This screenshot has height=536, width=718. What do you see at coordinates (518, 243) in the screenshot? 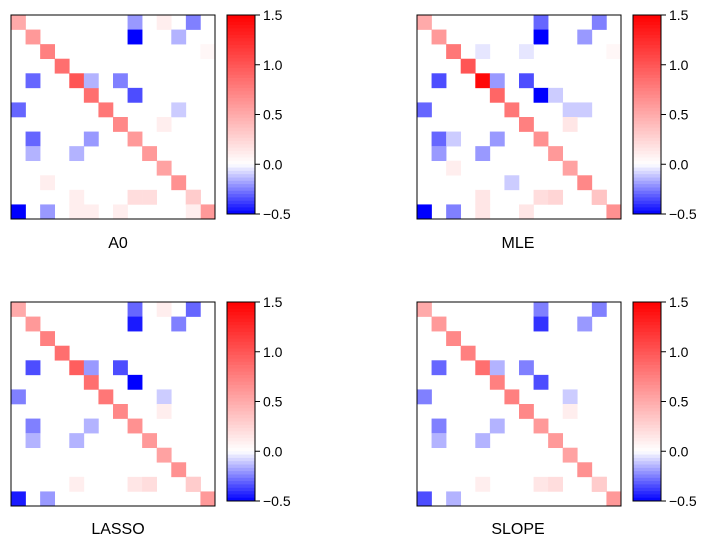
I see `panel-title: MLE` at bounding box center [518, 243].